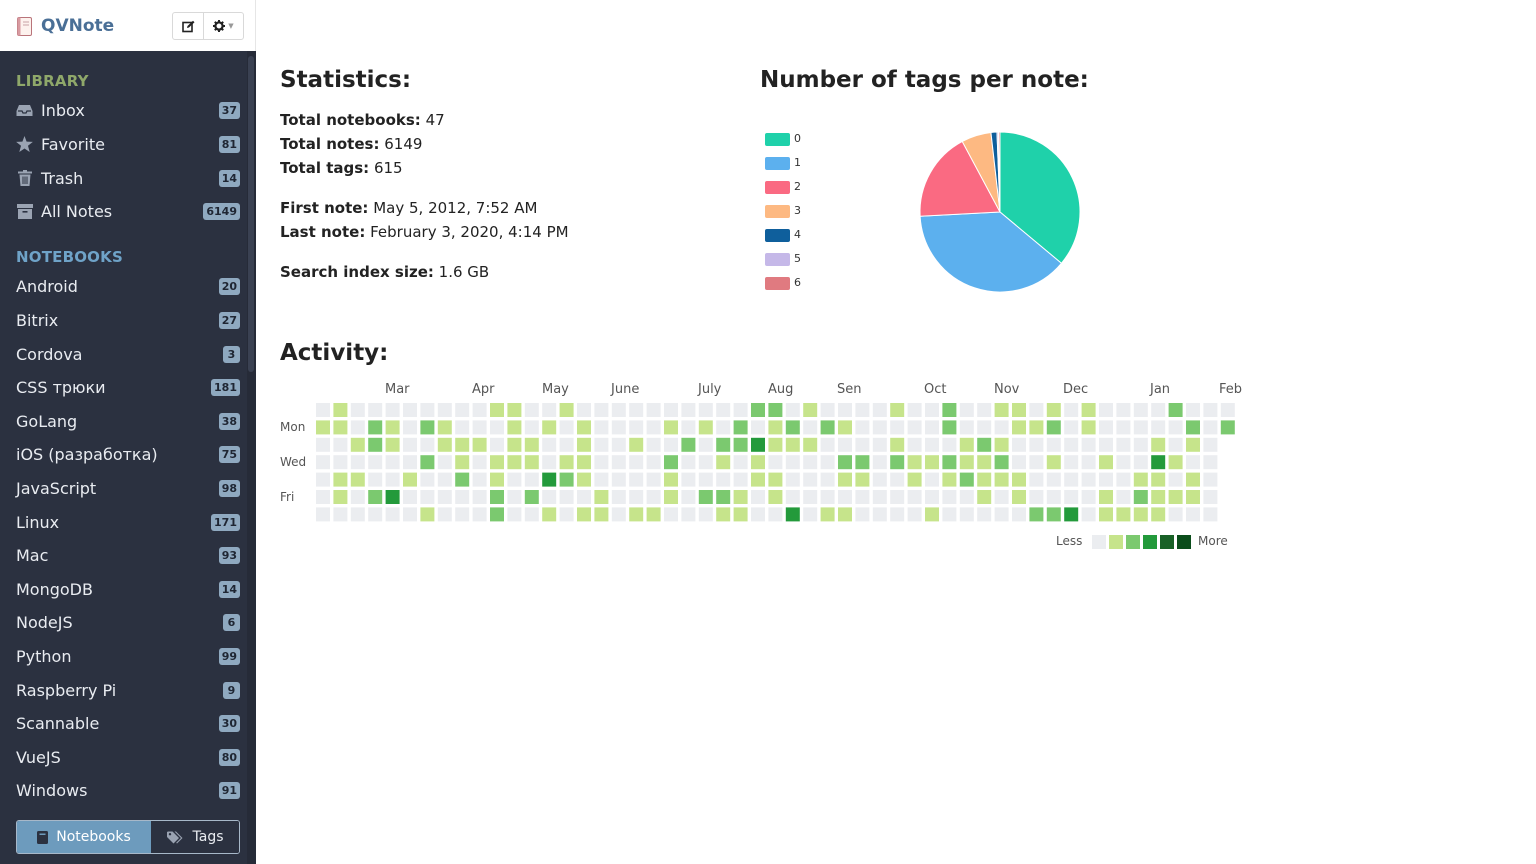 The height and width of the screenshot is (864, 1536). I want to click on legend-item: 1, so click(795, 163).